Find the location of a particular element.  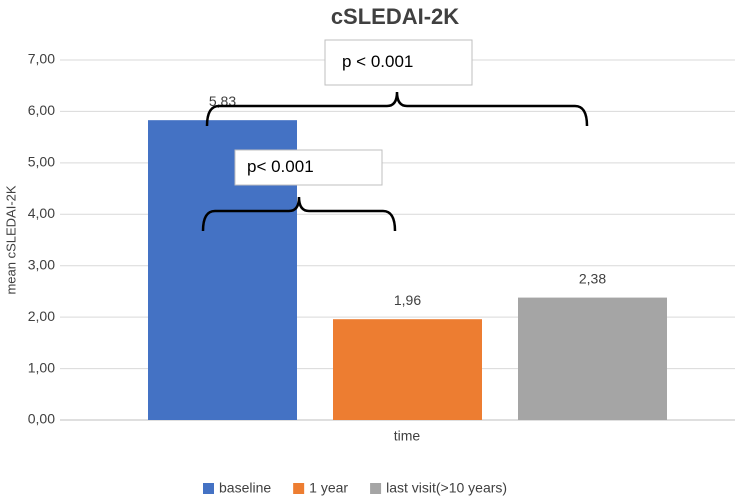

y-tick-label: 0,00 is located at coordinates (41, 419).